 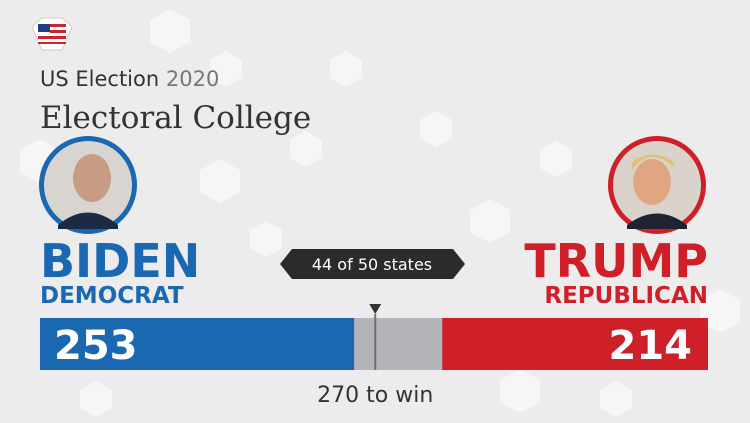 What do you see at coordinates (99, 79) in the screenshot?
I see `eyebrow-text: US Election` at bounding box center [99, 79].